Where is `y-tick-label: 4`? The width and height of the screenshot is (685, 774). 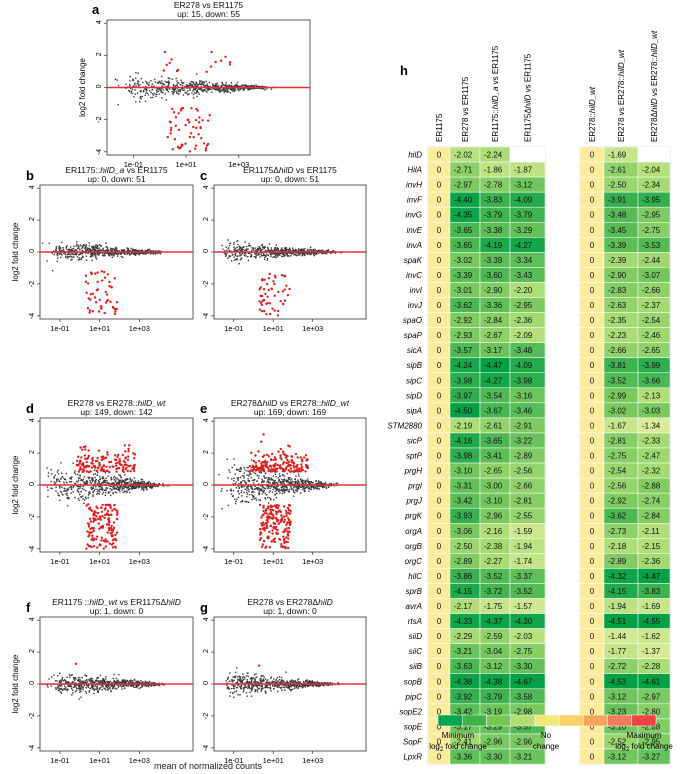
y-tick-label: 4 is located at coordinates (206, 420).